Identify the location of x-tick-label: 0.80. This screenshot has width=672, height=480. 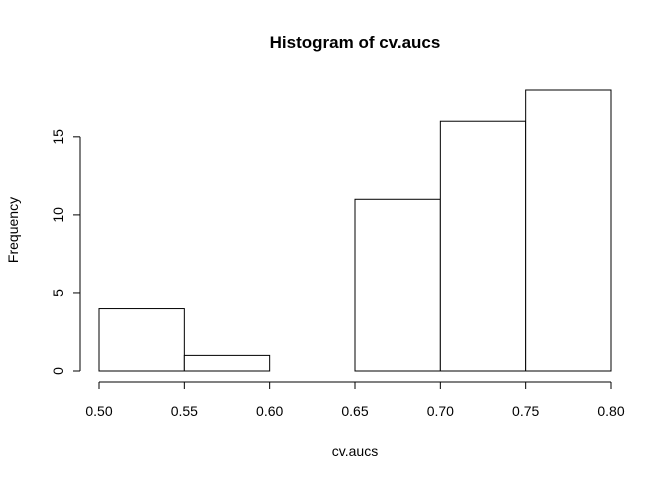
(610, 411).